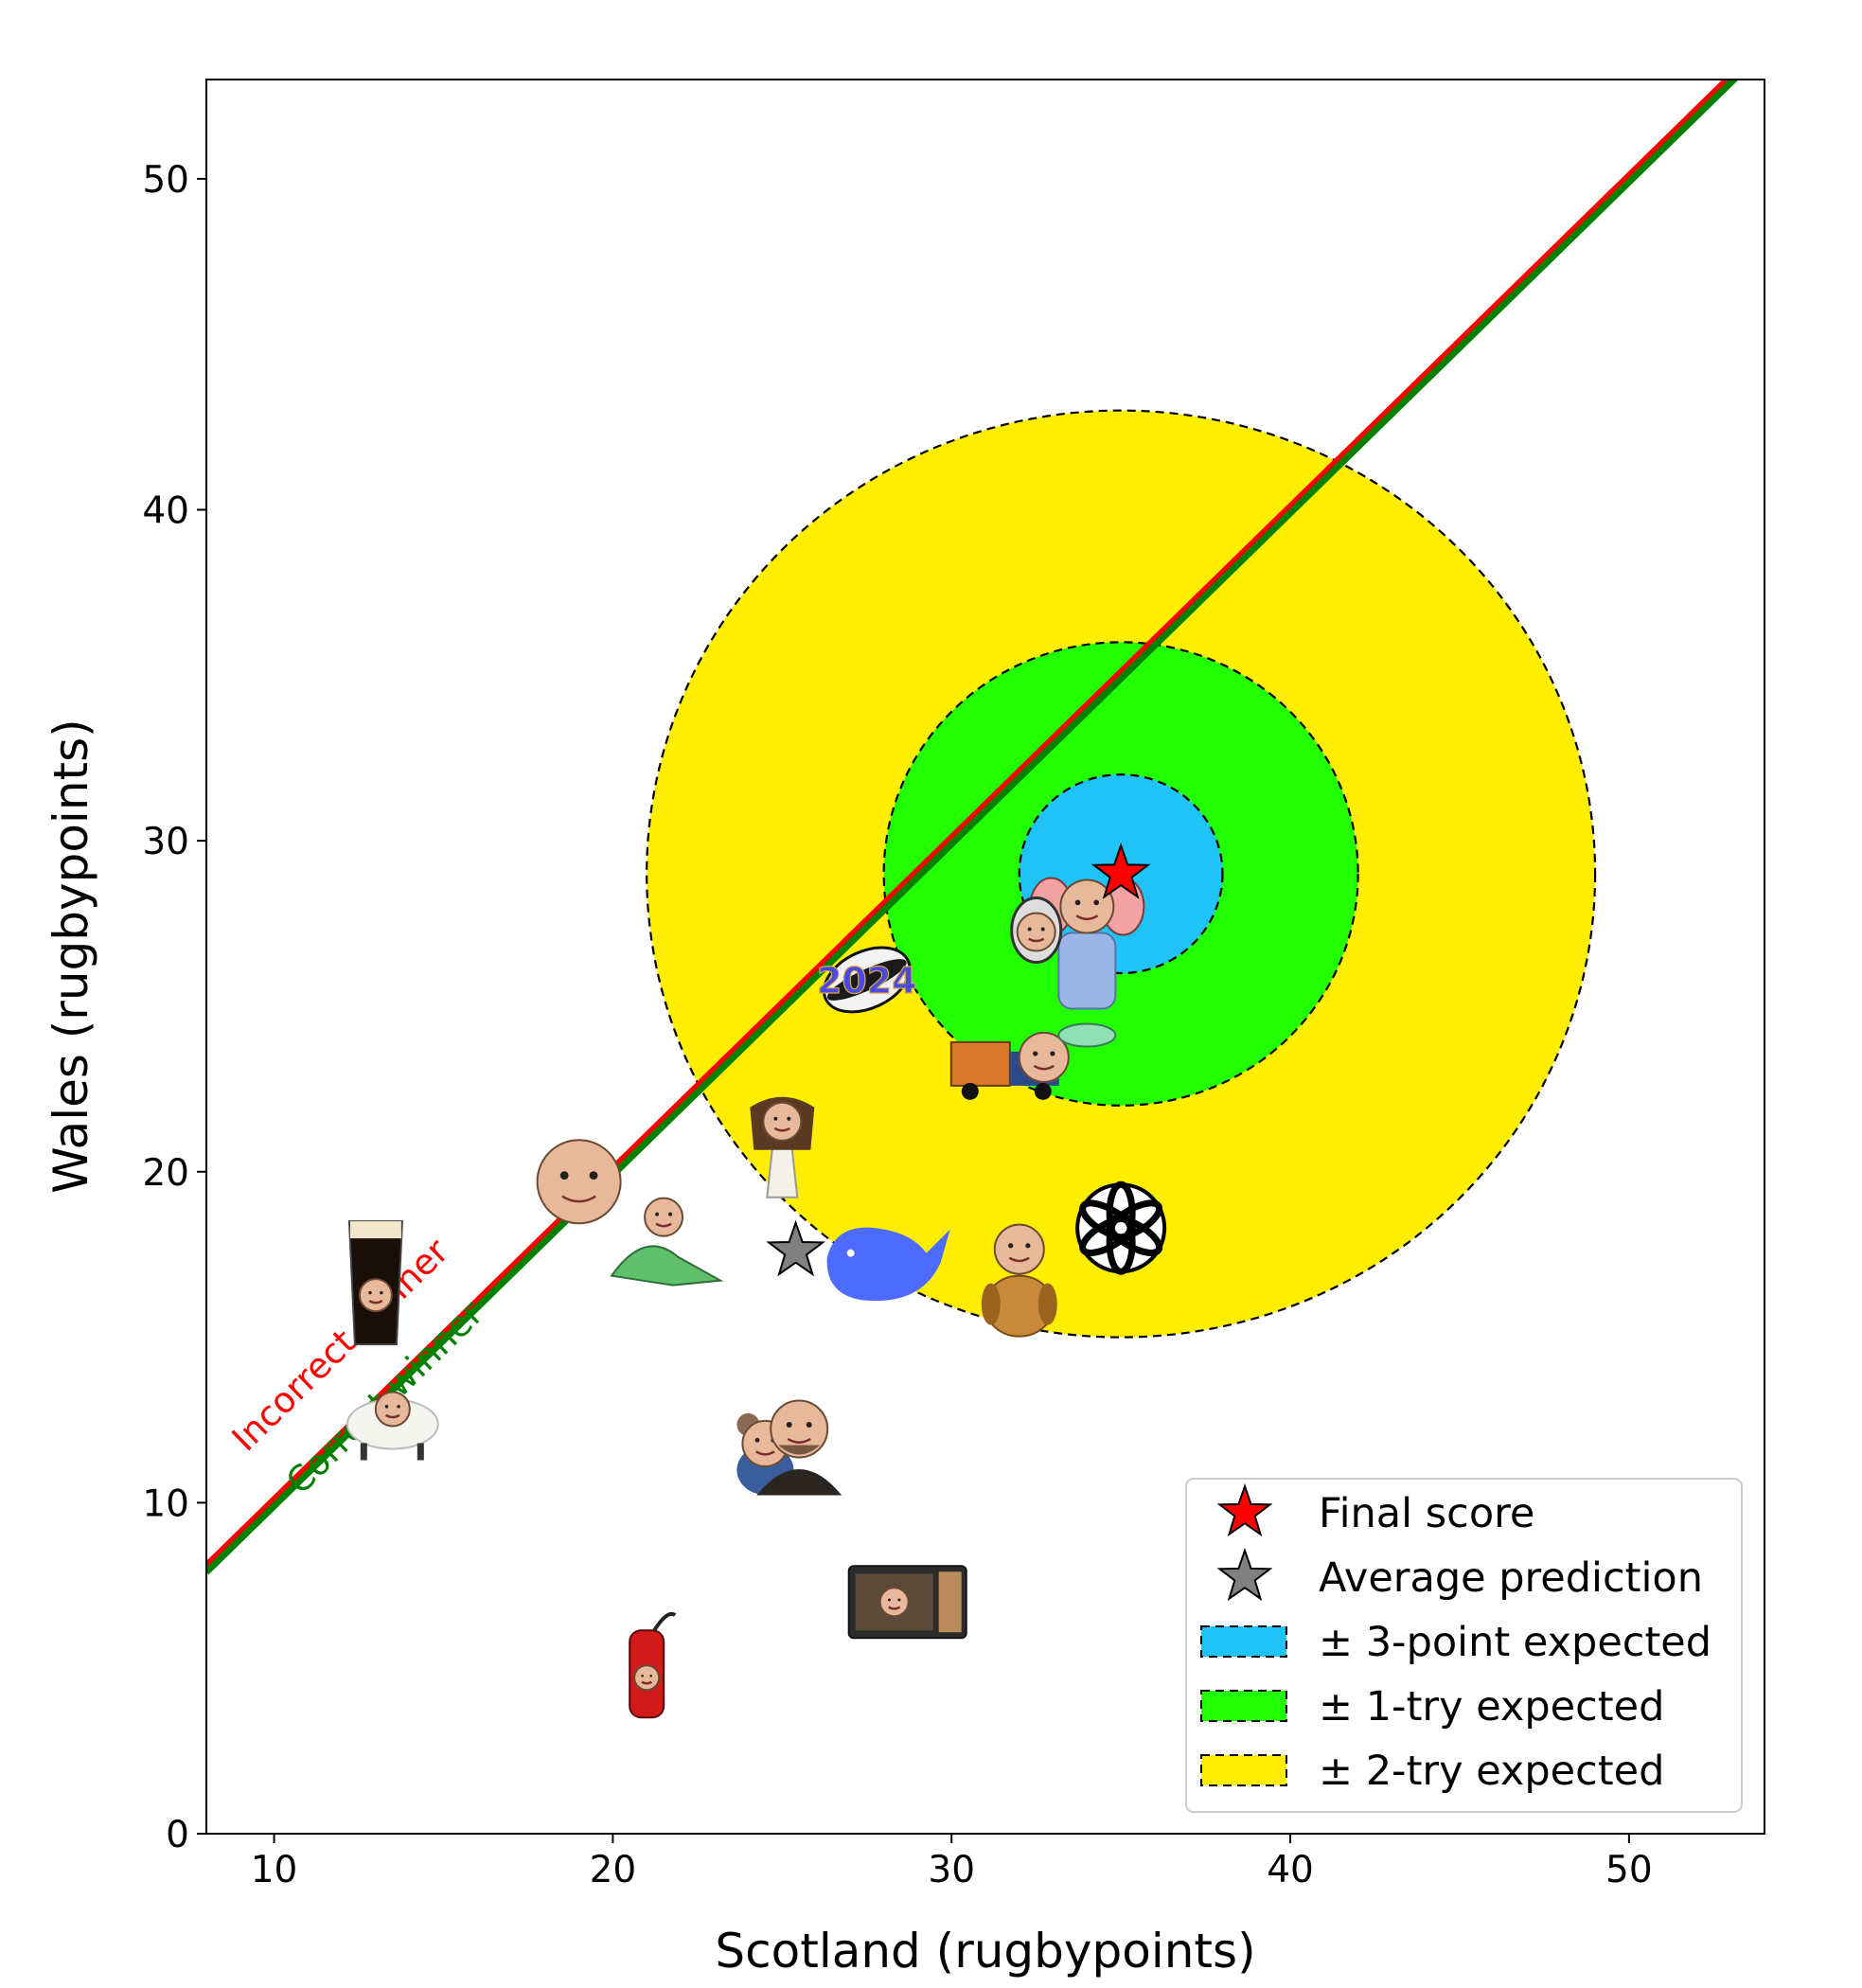 The image size is (1862, 1988). I want to click on pint-glass-person, so click(375, 1283).